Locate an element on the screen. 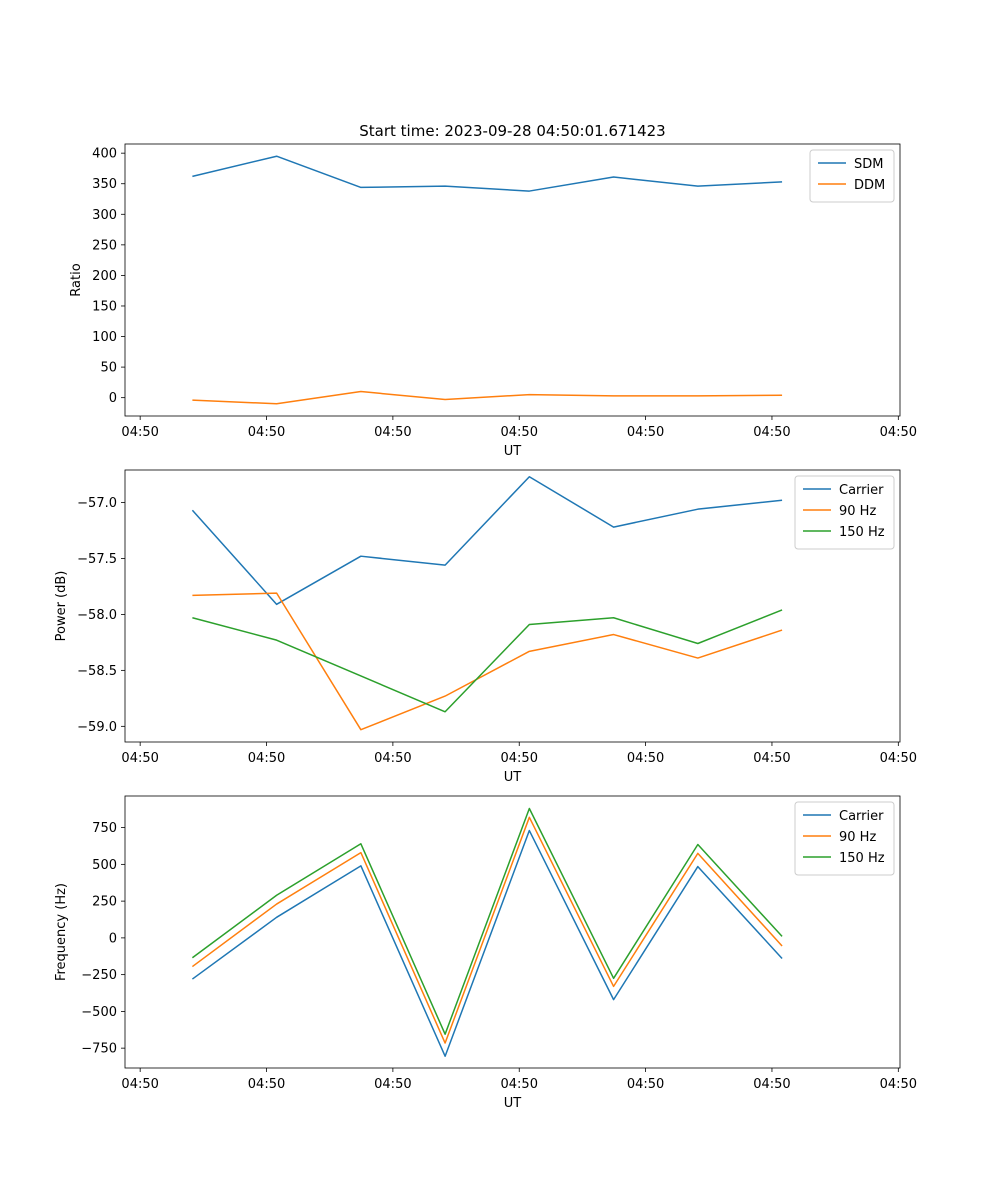 This screenshot has height=1200, width=1000. y-axis-label: Power (dB) is located at coordinates (61, 606).